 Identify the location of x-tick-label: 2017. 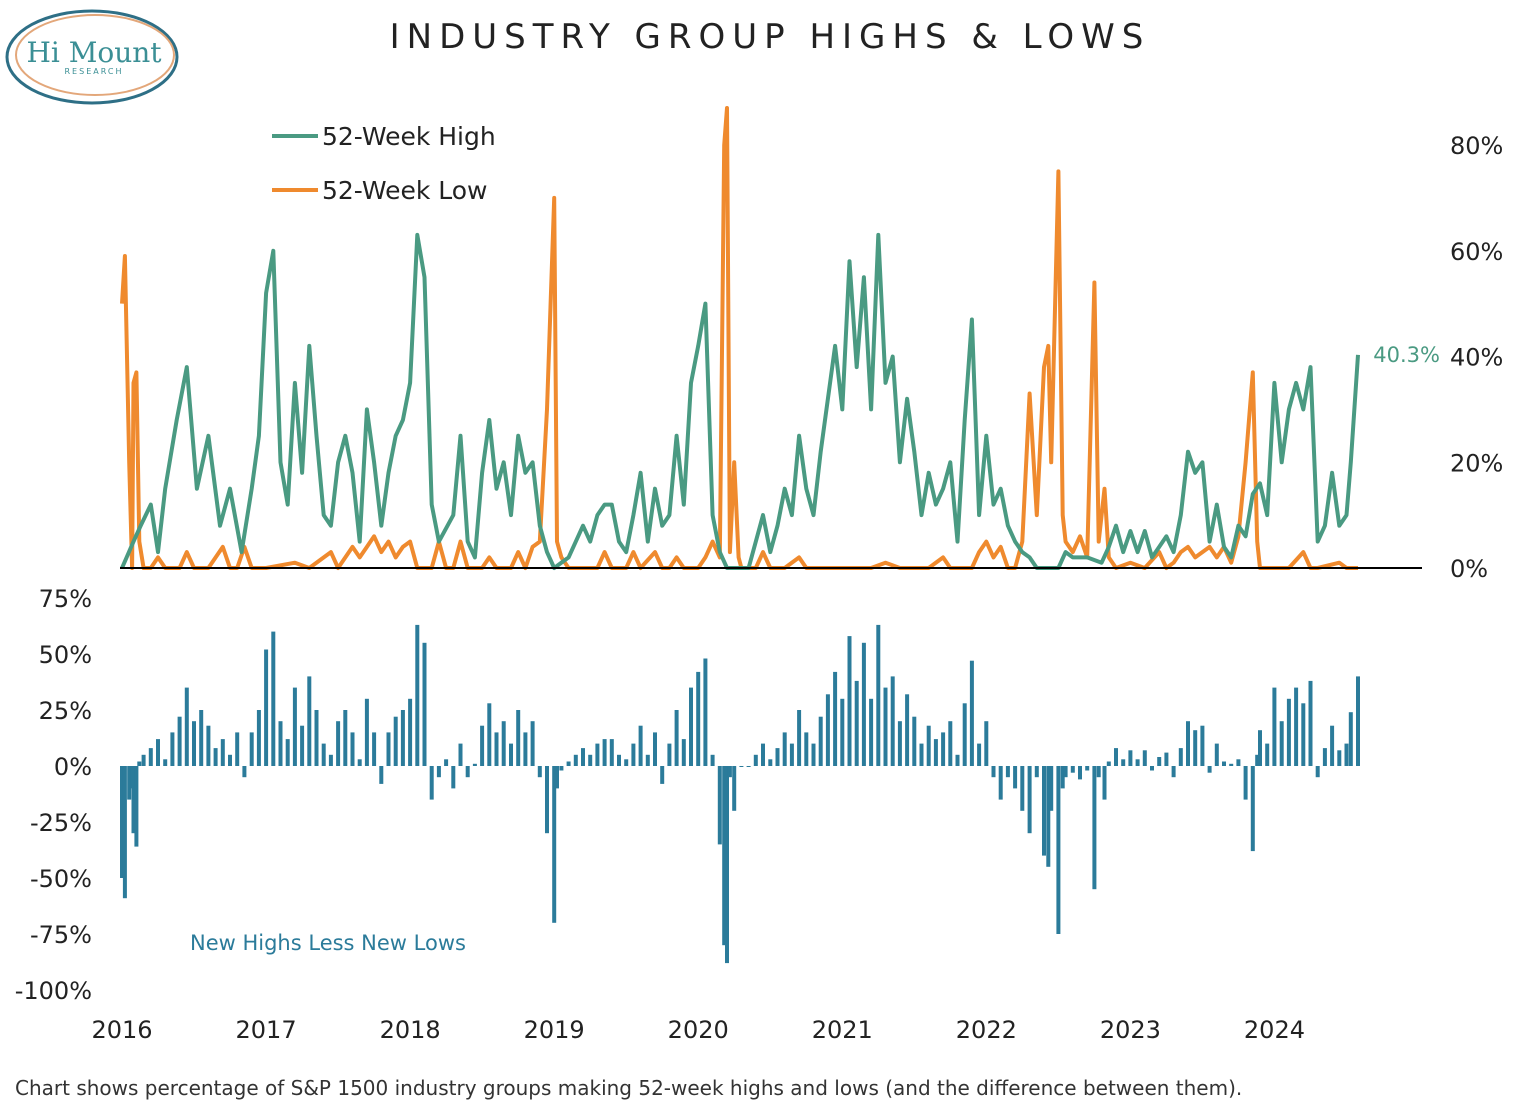
(266, 1030).